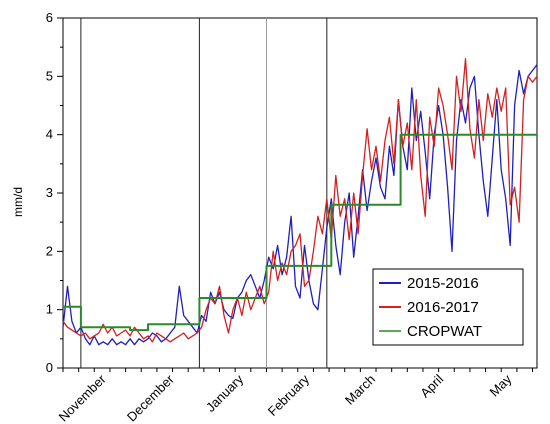  Describe the element at coordinates (360, 390) in the screenshot. I see `x-tick-label: March` at that location.